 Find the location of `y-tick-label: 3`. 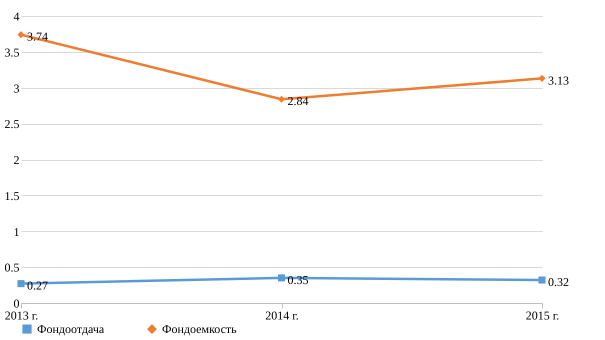

y-tick-label: 3 is located at coordinates (17, 88).